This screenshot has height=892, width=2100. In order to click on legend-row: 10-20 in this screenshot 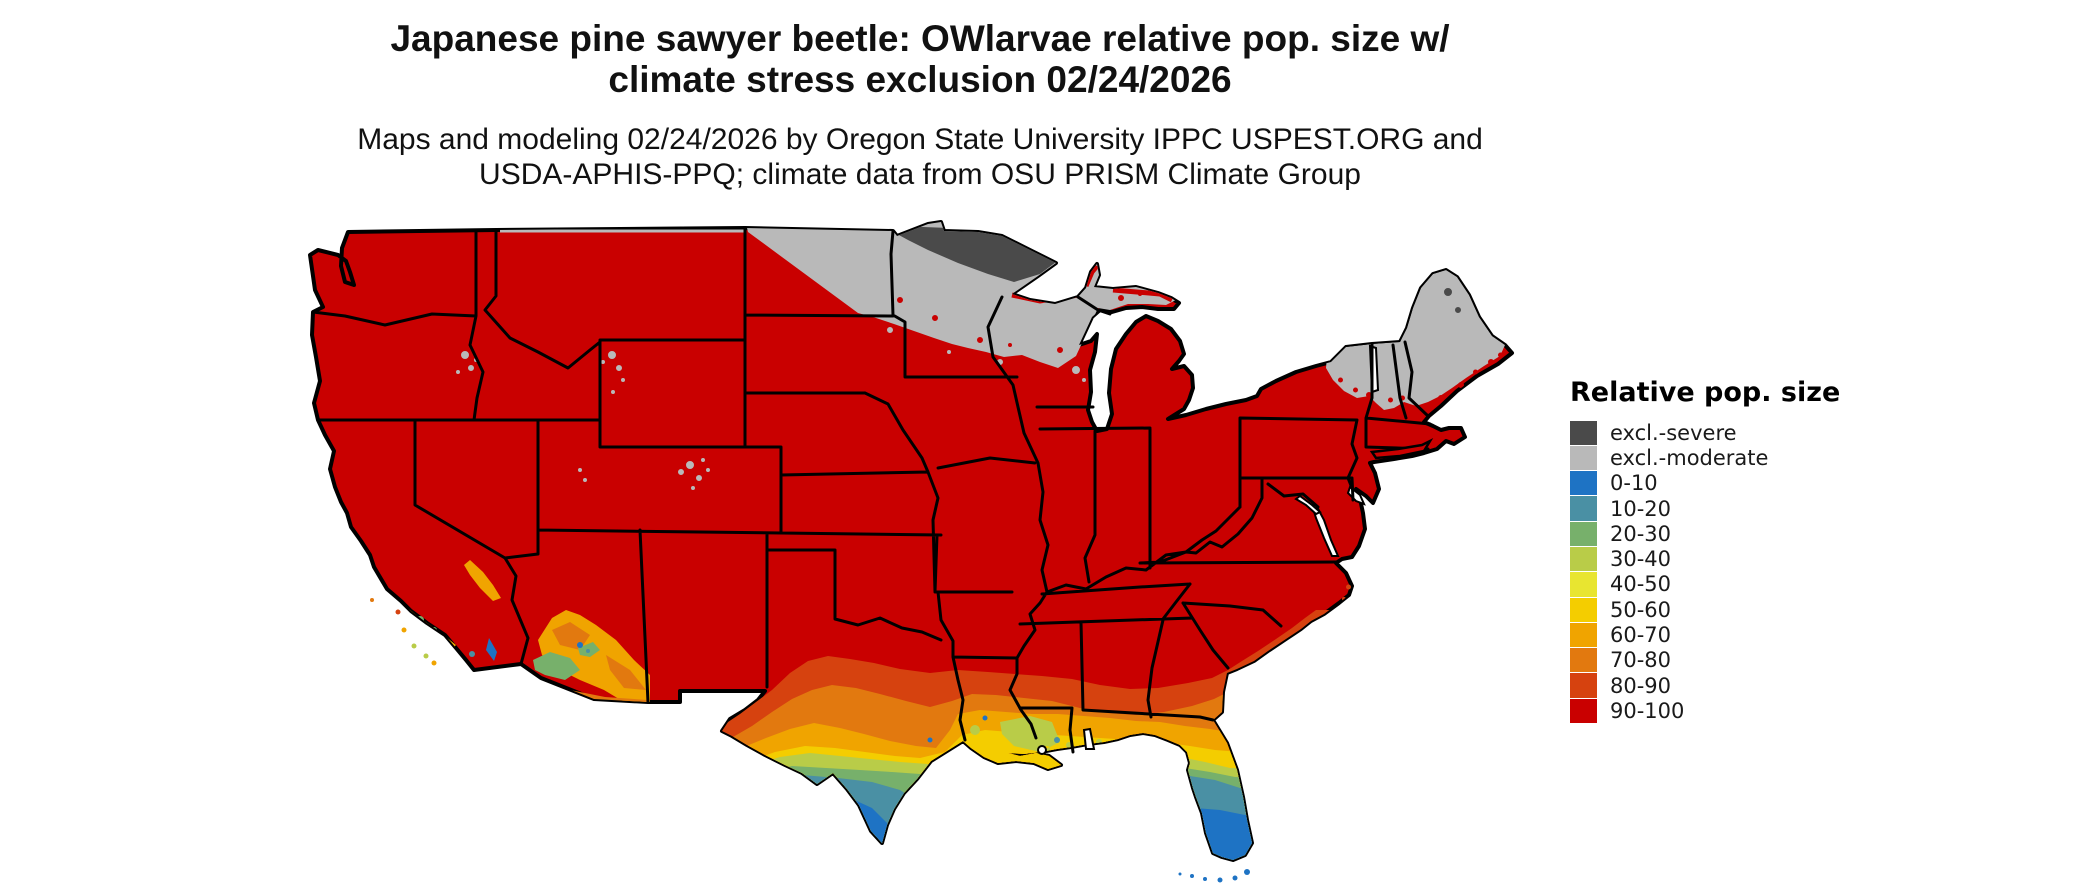, I will do `click(1830, 508)`.